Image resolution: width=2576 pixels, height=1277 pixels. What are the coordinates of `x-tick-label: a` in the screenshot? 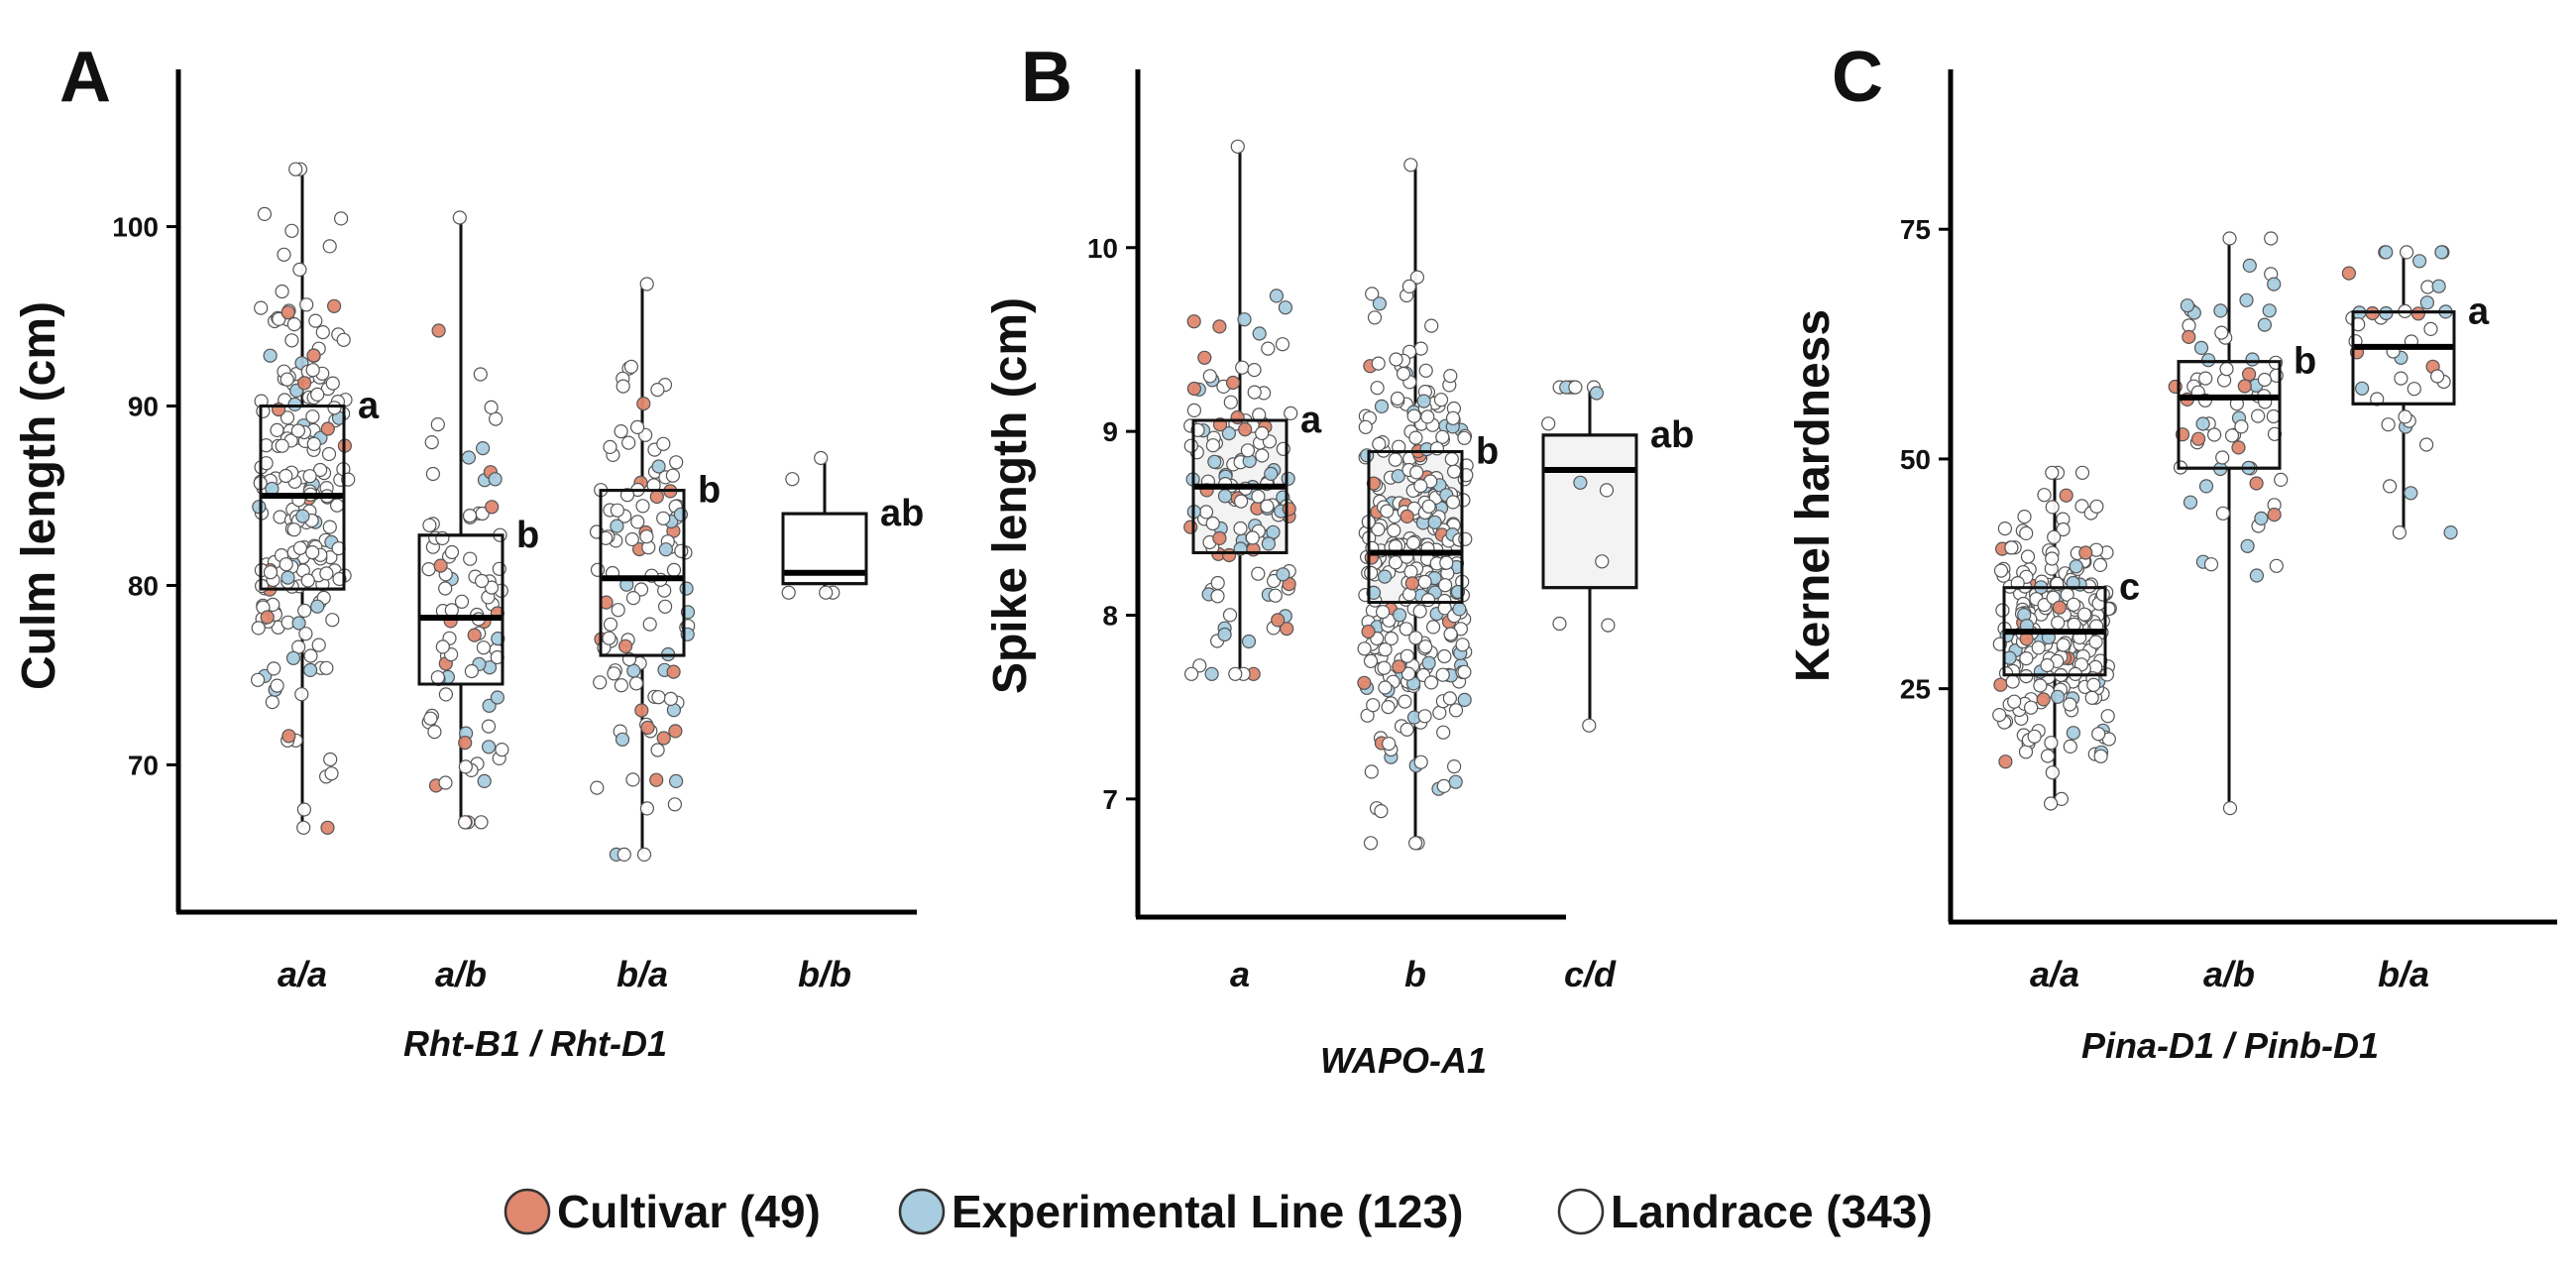 It's located at (1240, 974).